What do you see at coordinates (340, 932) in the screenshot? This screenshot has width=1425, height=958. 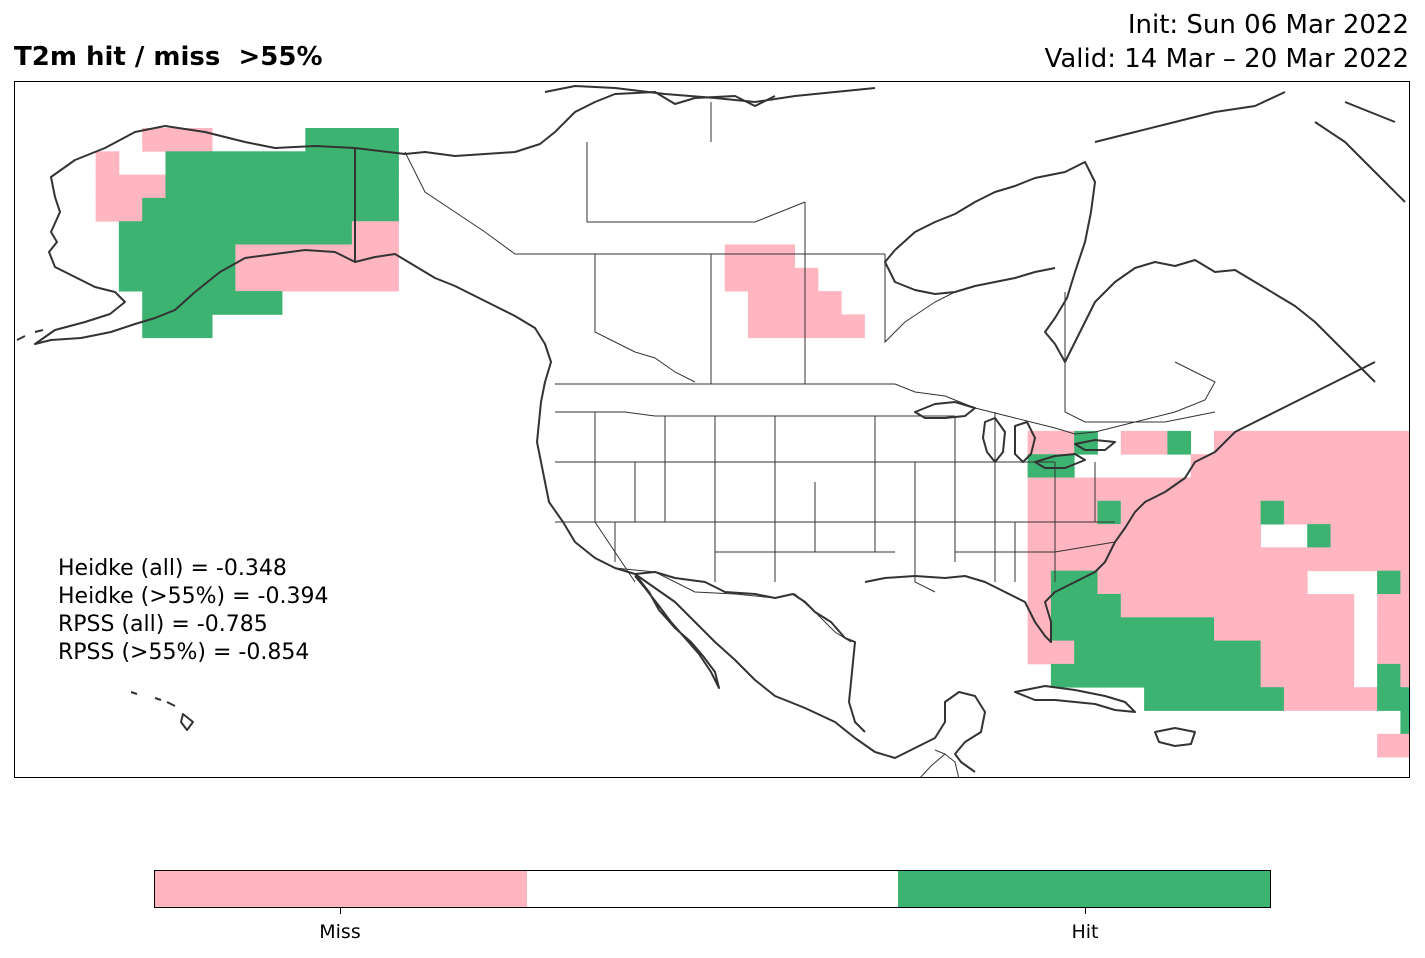 I see `colorbar-label-miss: Miss` at bounding box center [340, 932].